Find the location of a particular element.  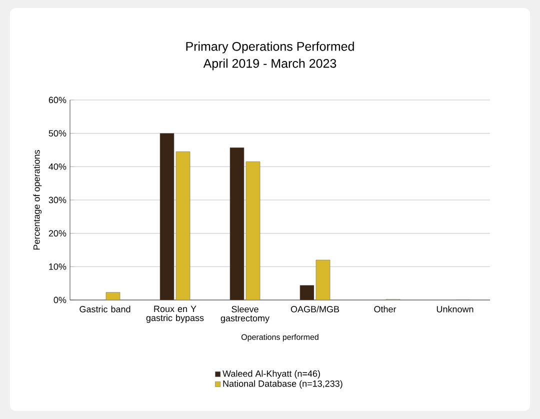

y-axis-title: Percentage of operations is located at coordinates (37, 200).